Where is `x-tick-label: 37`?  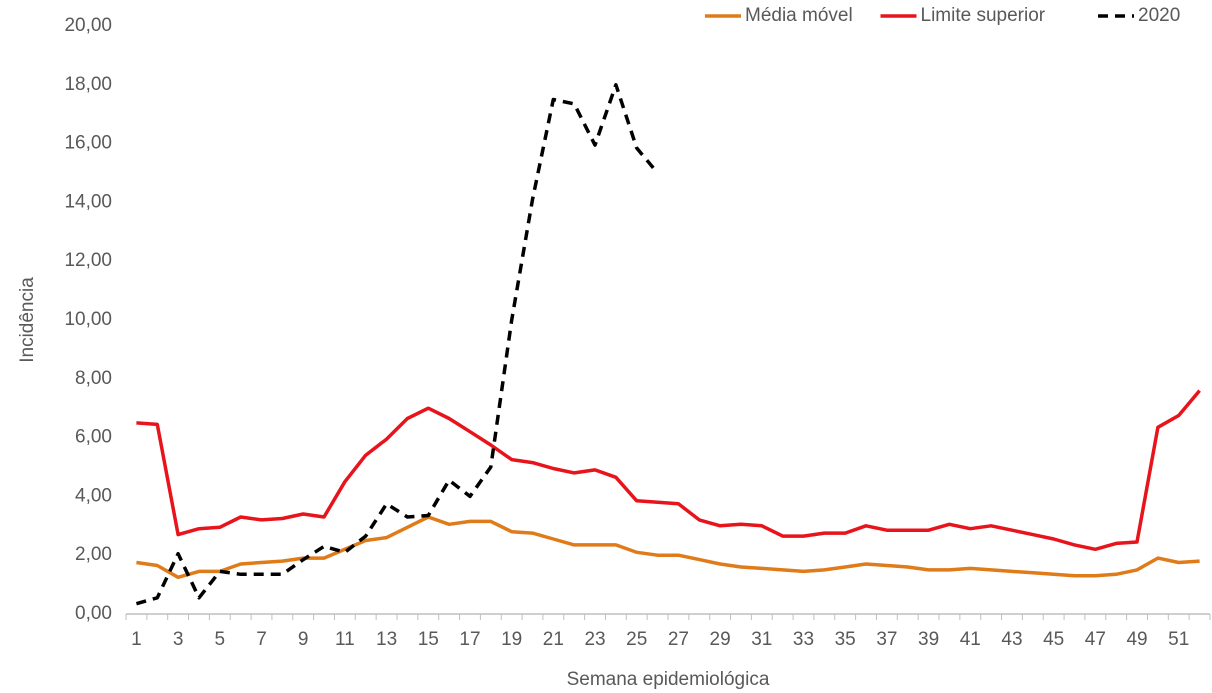 x-tick-label: 37 is located at coordinates (886, 639).